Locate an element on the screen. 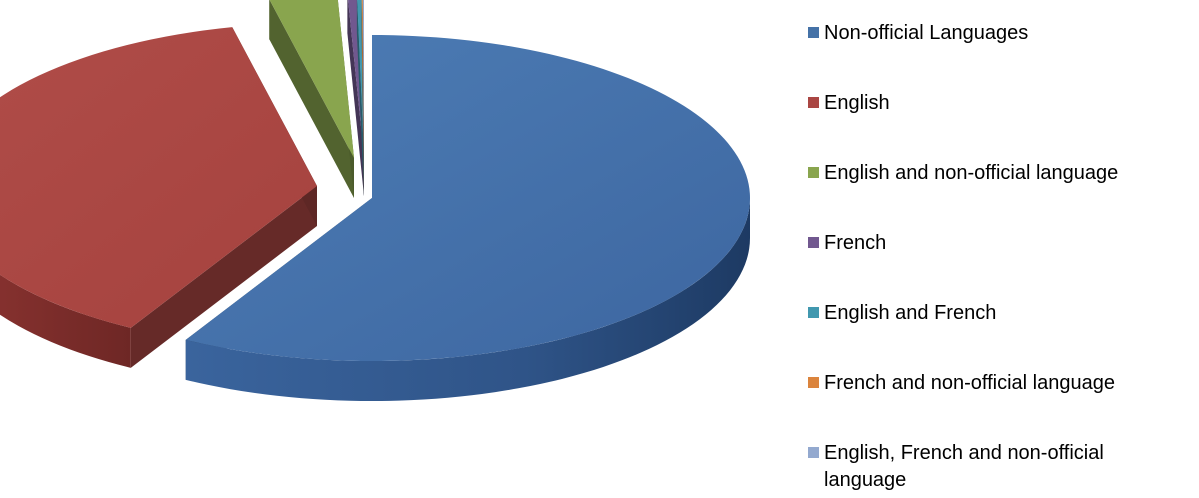 Image resolution: width=1199 pixels, height=498 pixels. legend-label: English is located at coordinates (857, 103).